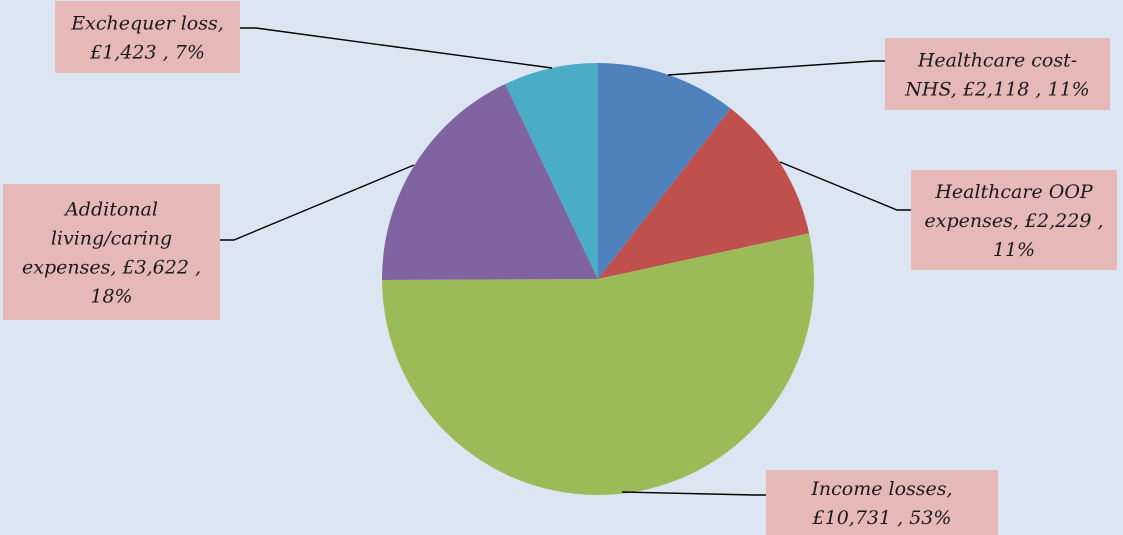  Describe the element at coordinates (882, 518) in the screenshot. I see `data-label-text: £10,731 , 53%` at that location.